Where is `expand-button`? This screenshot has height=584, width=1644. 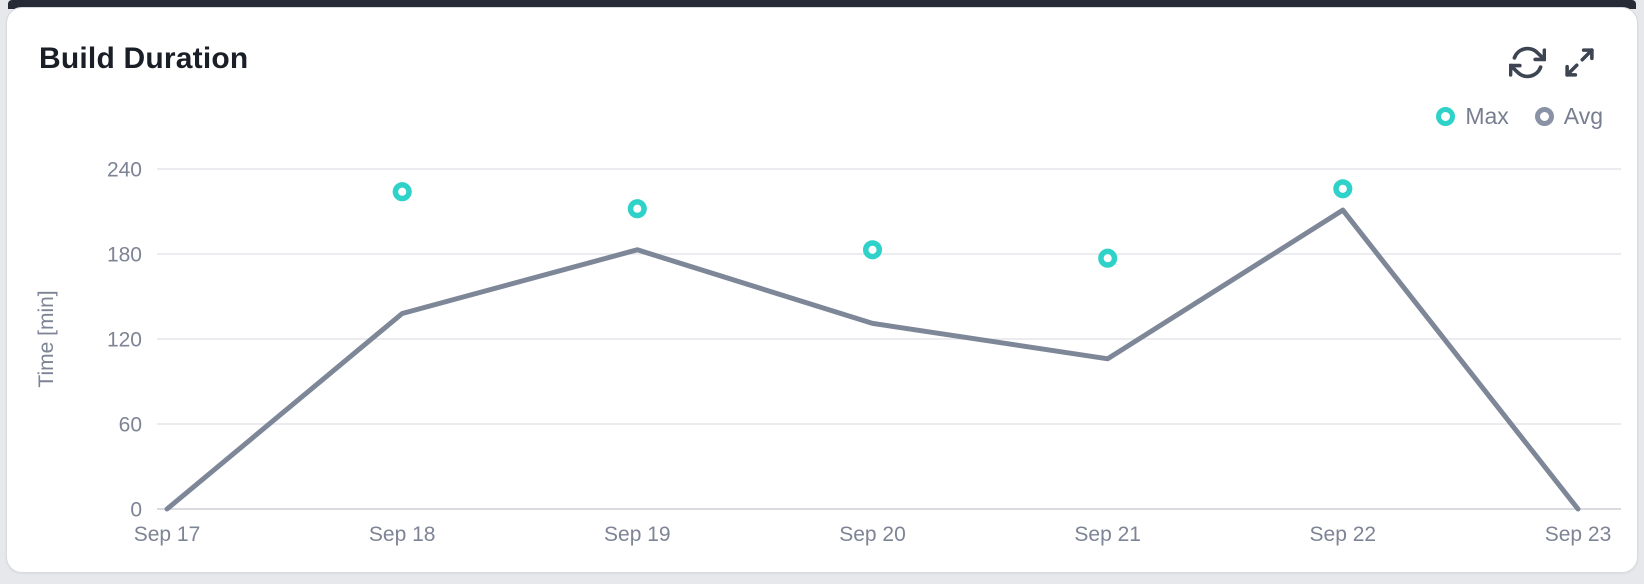 expand-button is located at coordinates (1579, 62).